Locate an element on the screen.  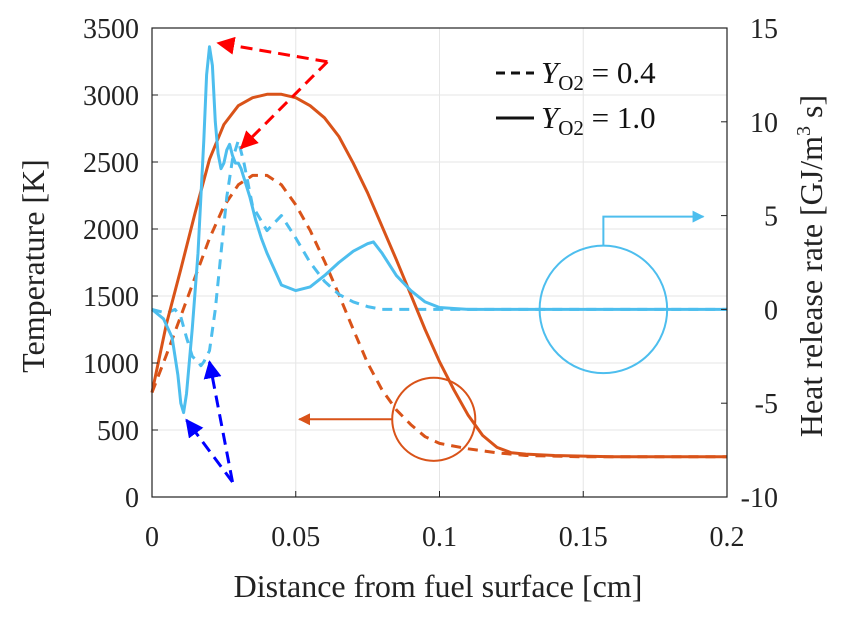
left-axis-label: Temperature [K] is located at coordinates (33, 266).